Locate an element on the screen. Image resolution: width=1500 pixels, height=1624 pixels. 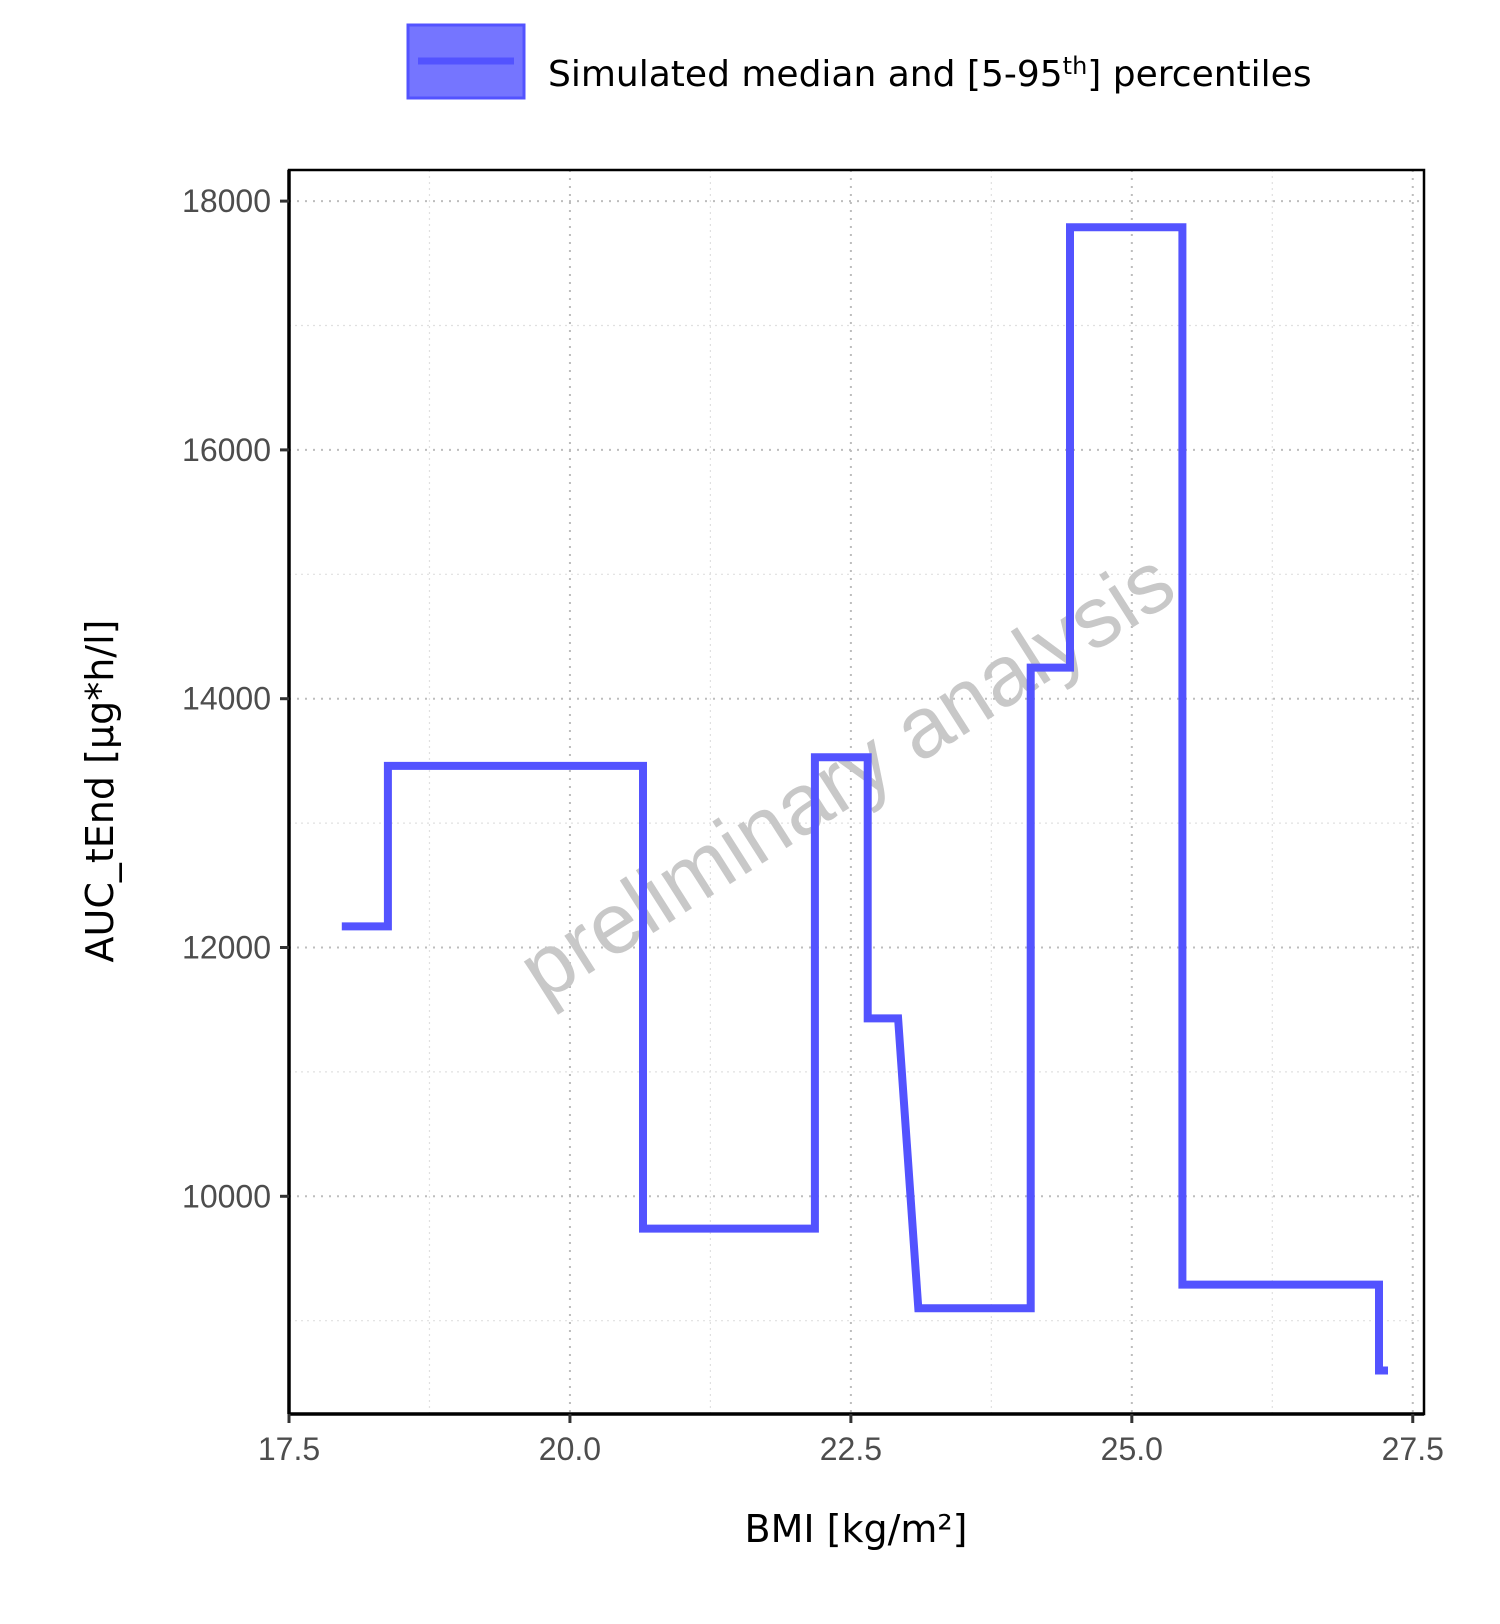
x-tick-label: 17.5 is located at coordinates (289, 1449).